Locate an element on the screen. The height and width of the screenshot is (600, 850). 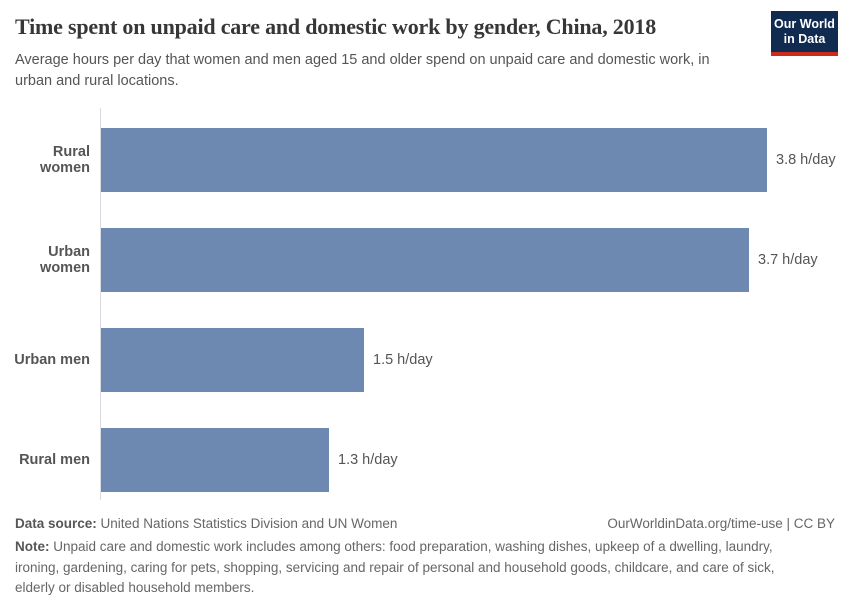
category-label: Urban men is located at coordinates (52, 360).